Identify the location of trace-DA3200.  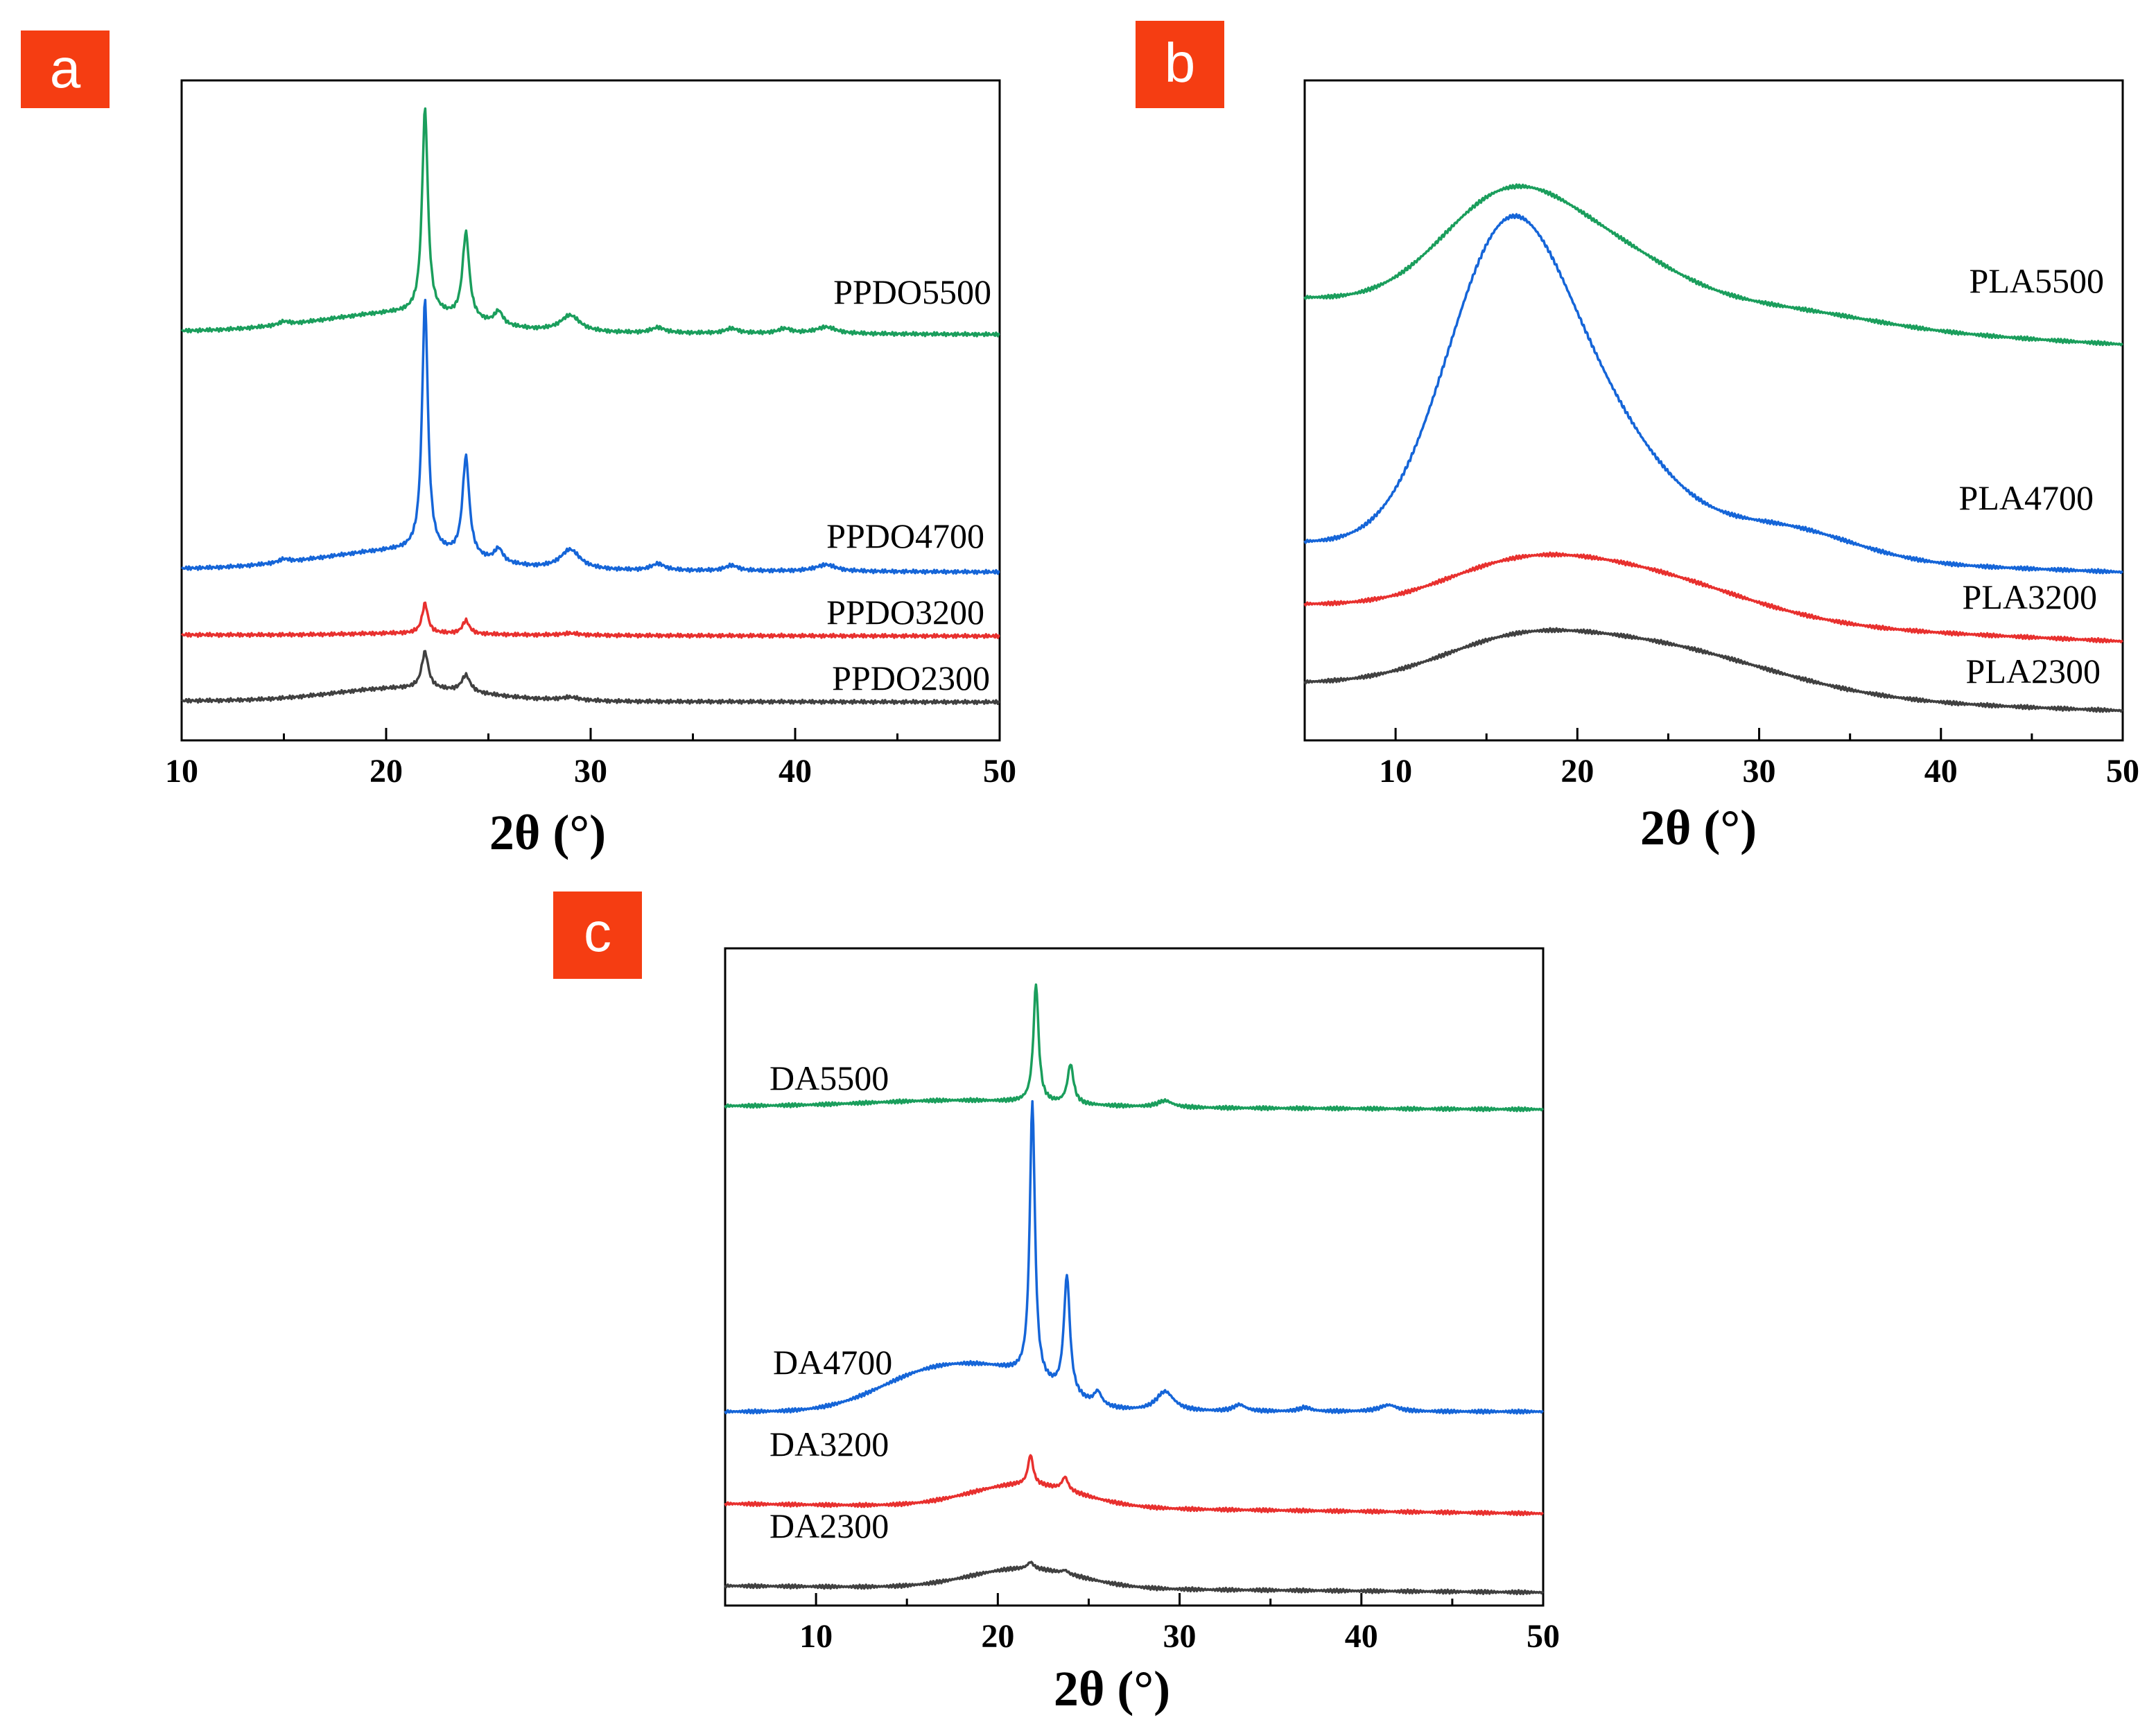
(1134, 1485).